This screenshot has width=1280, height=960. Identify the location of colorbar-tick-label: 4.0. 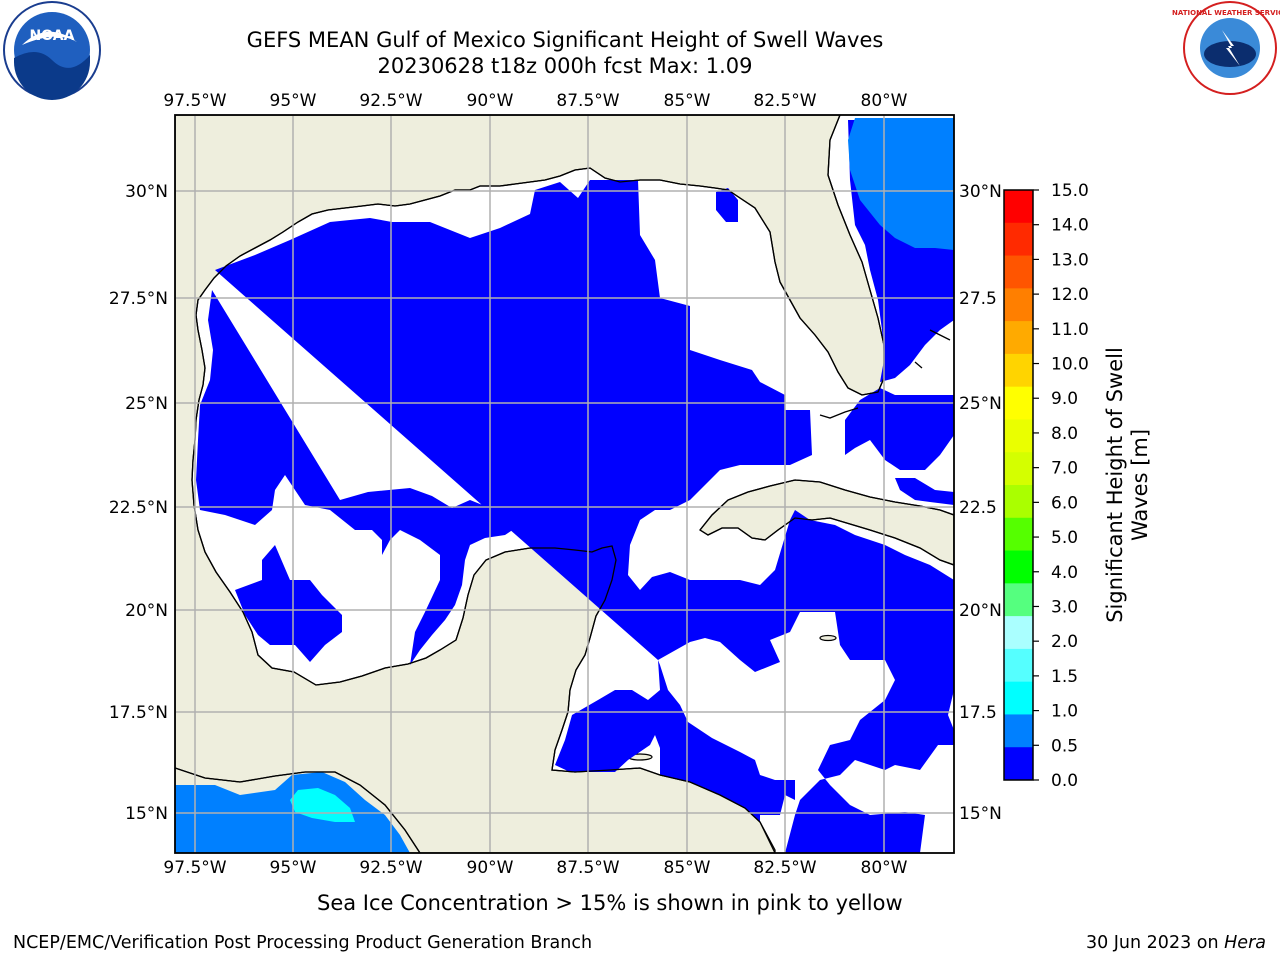
(1064, 573).